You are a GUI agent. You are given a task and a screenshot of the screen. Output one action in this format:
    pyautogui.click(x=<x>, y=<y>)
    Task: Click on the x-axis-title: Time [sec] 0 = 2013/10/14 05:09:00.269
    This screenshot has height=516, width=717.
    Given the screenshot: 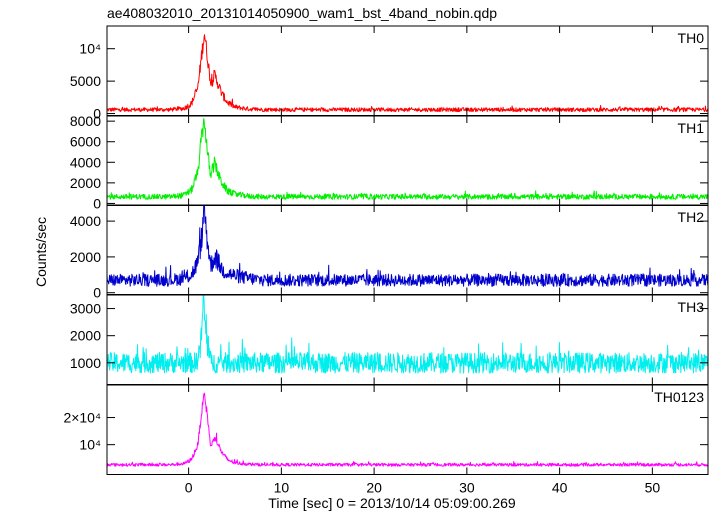 What is the action you would take?
    pyautogui.click(x=392, y=503)
    